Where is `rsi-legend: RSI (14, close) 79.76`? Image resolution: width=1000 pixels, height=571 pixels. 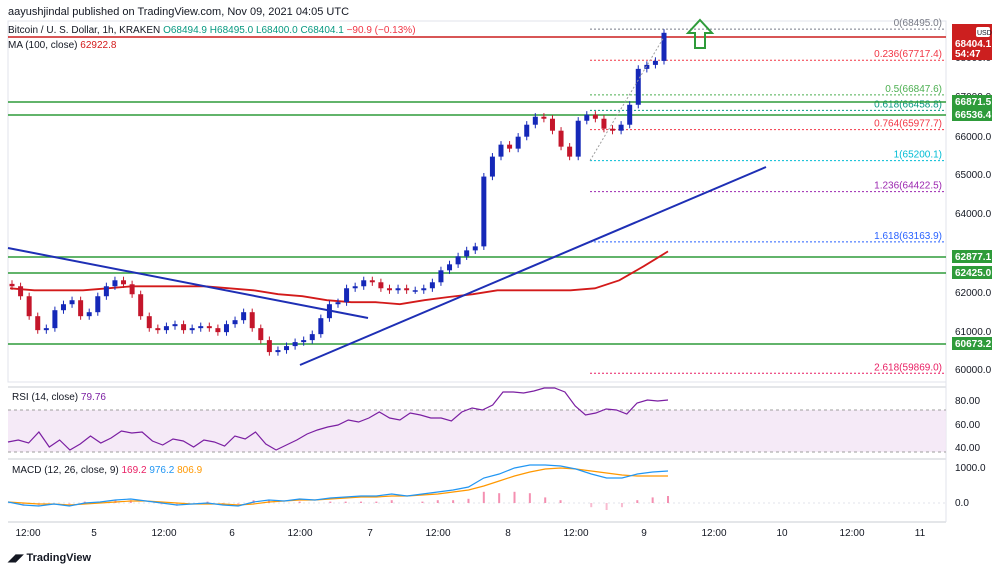 rsi-legend: RSI (14, close) 79.76 is located at coordinates (59, 397).